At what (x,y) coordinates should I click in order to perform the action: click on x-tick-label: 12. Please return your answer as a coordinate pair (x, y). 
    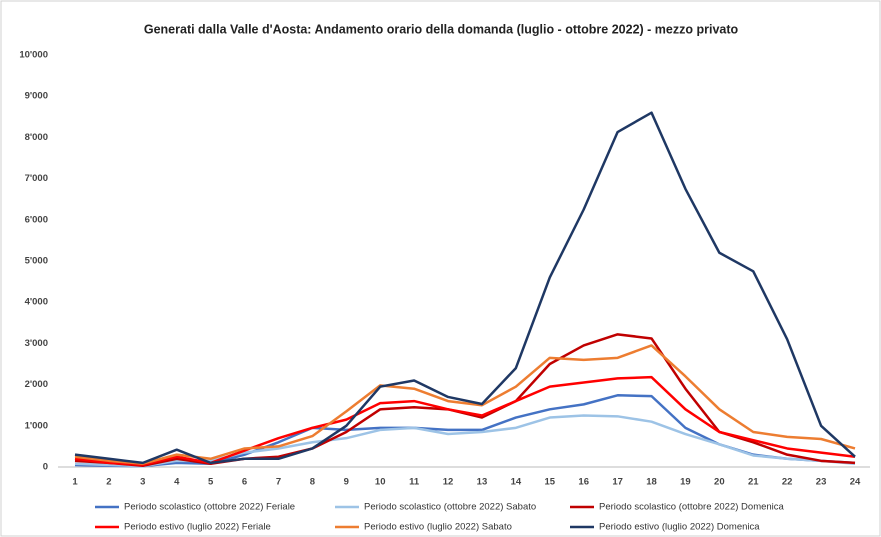
    Looking at the image, I should click on (448, 482).